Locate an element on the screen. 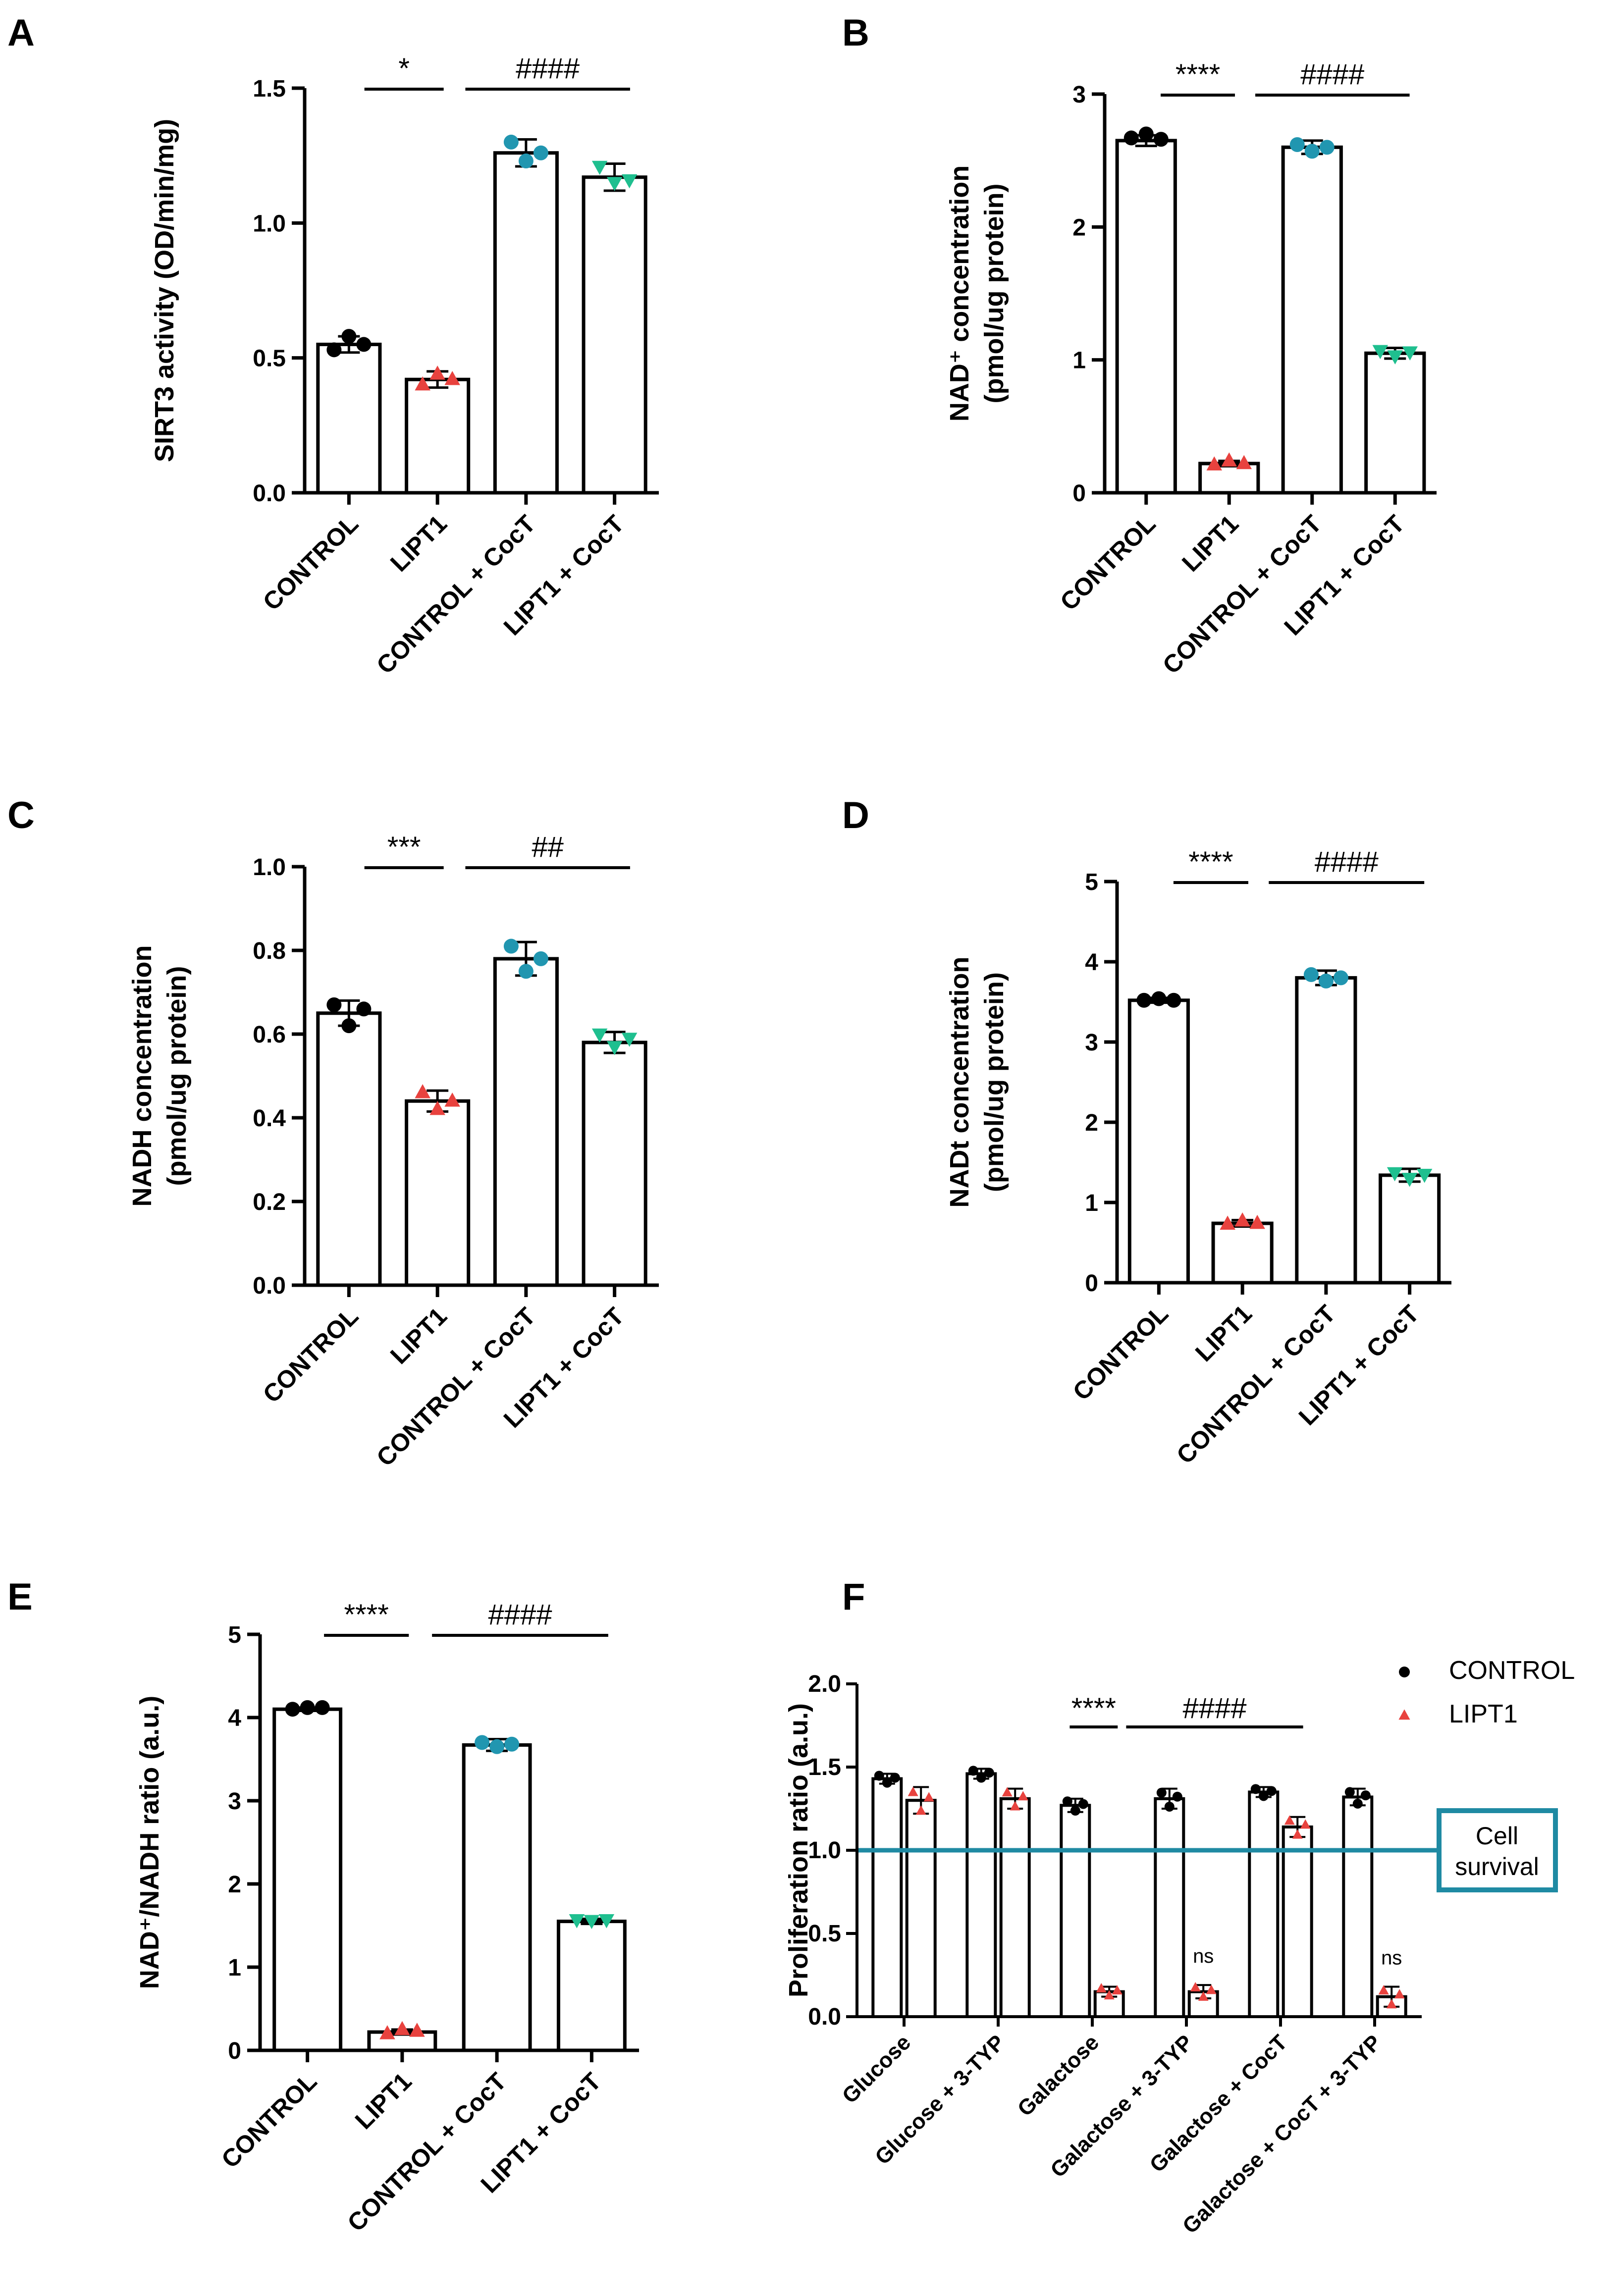 This screenshot has width=1604, height=2296. x-tick-label: LIPT1 is located at coordinates (1210, 543).